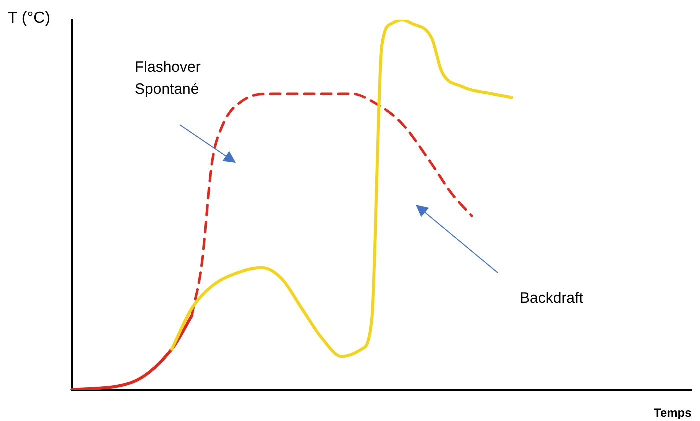 This screenshot has width=700, height=421. Describe the element at coordinates (168, 79) in the screenshot. I see `annotation: Flashover Spontané` at that location.